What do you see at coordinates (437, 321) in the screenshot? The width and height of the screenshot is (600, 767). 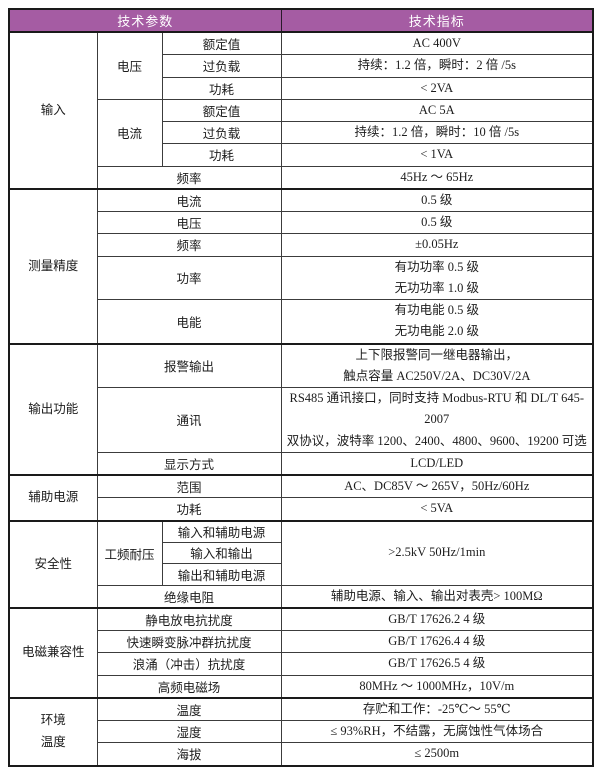 I see `value-cell: 有功电能 0.5 级 无功电能 2.0 级` at bounding box center [437, 321].